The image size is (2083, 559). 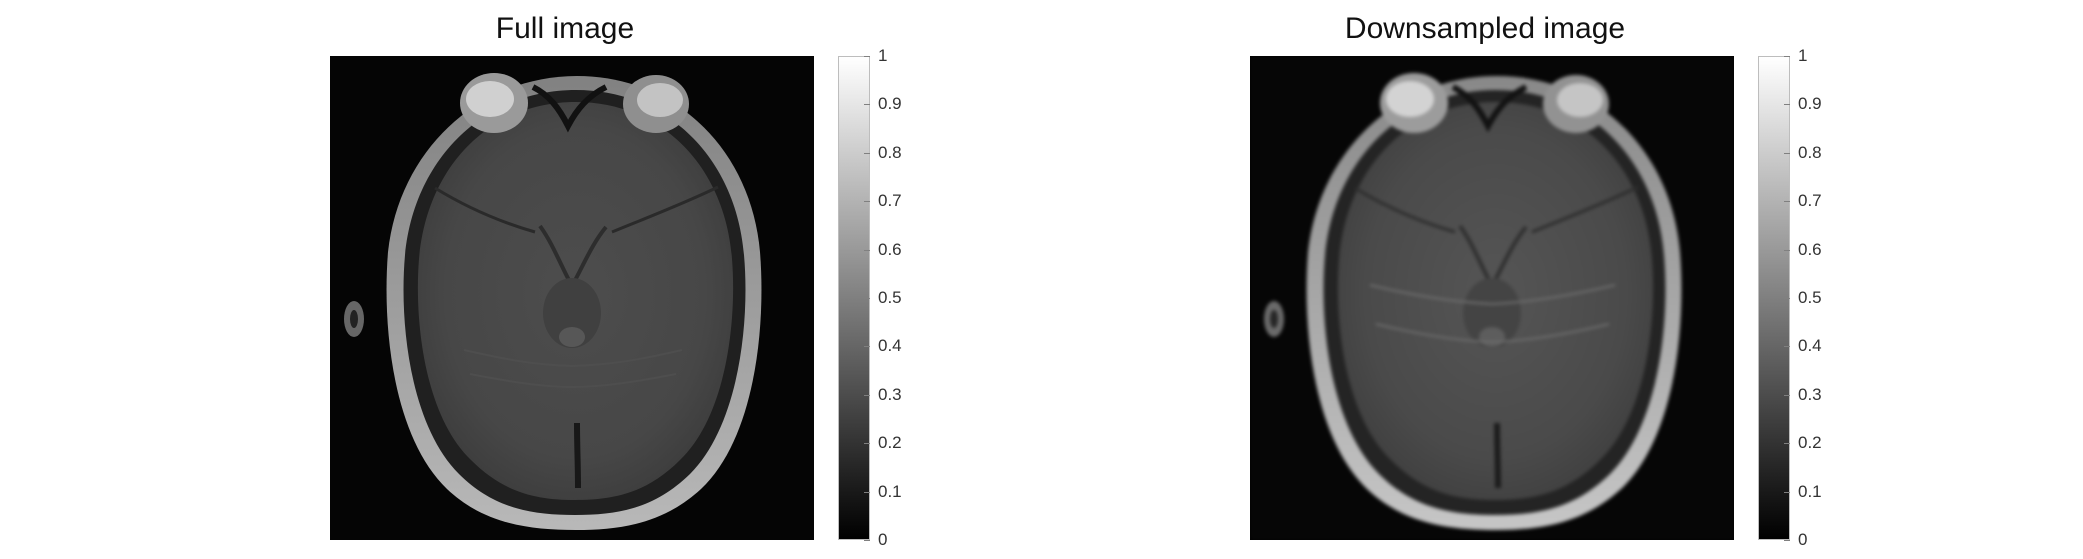 I want to click on downsampled-image-title: Downsampled image, so click(x=1485, y=28).